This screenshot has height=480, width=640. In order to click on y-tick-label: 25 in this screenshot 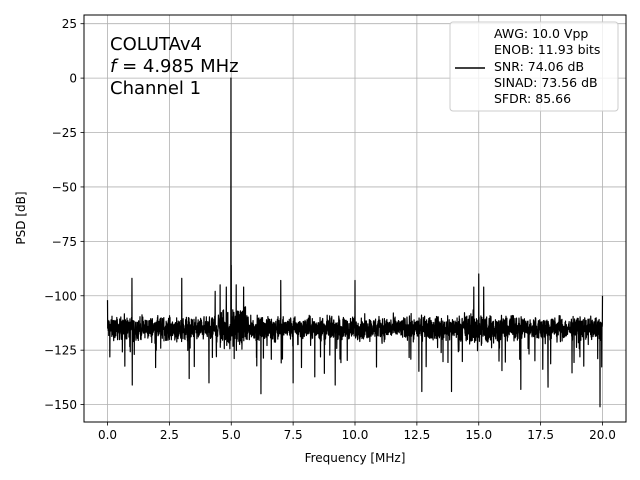, I will do `click(69, 24)`.